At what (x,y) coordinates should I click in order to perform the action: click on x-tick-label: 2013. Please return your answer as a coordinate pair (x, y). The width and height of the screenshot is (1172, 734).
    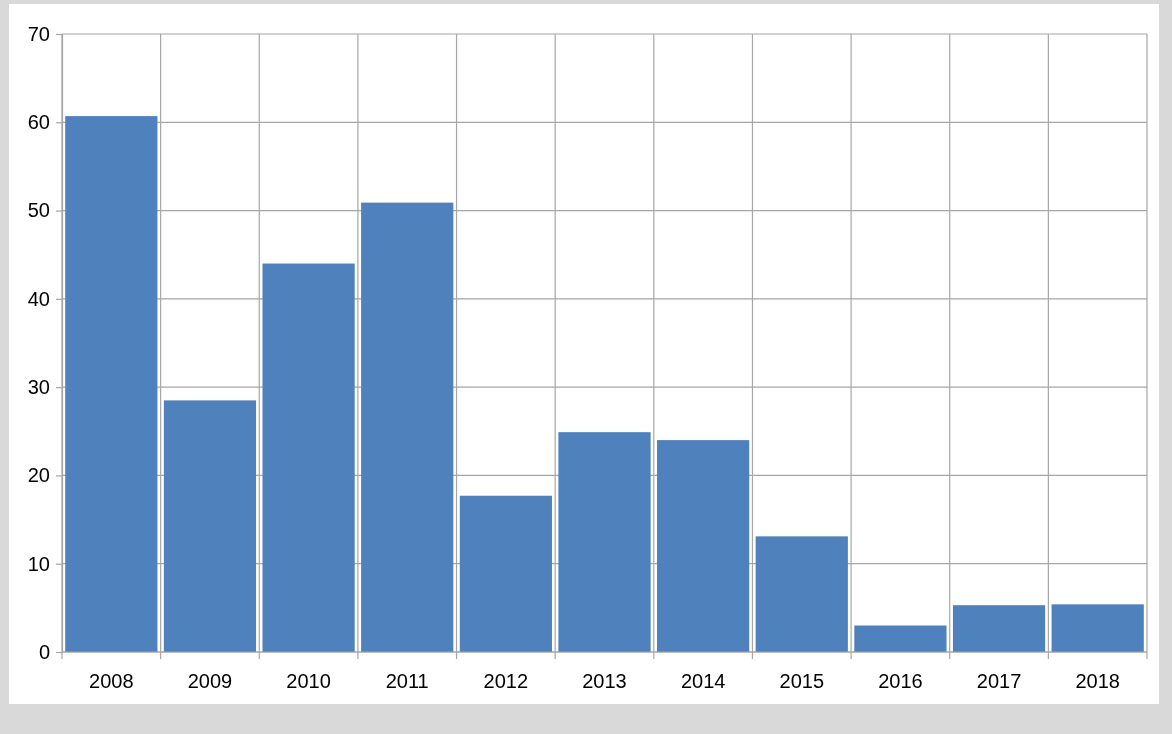
    Looking at the image, I should click on (604, 681).